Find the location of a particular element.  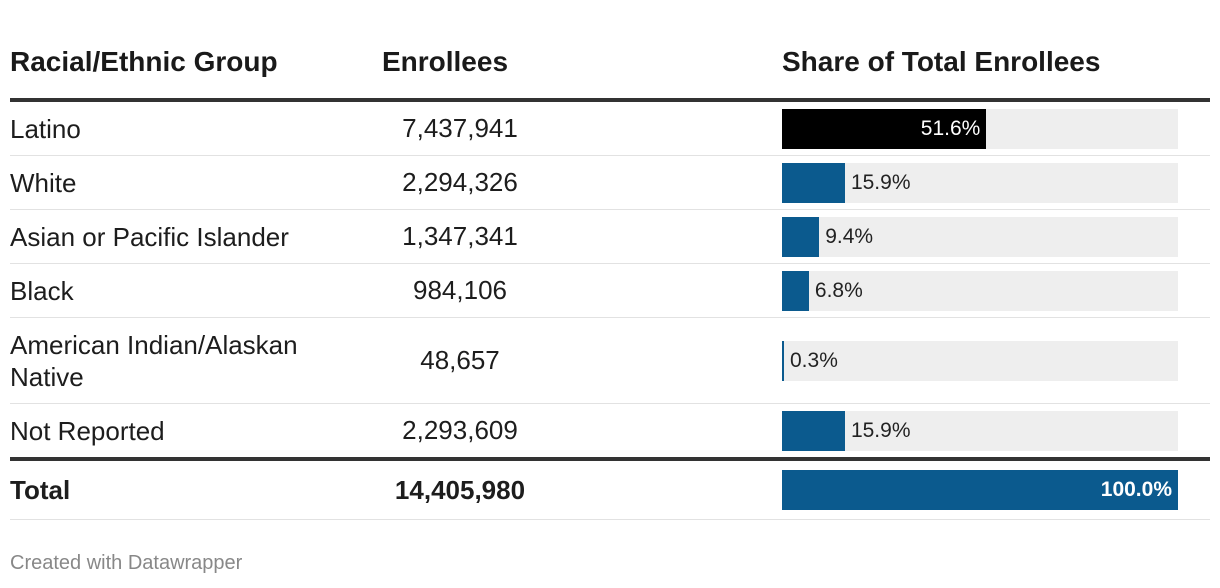

total-share-bar is located at coordinates (980, 490).